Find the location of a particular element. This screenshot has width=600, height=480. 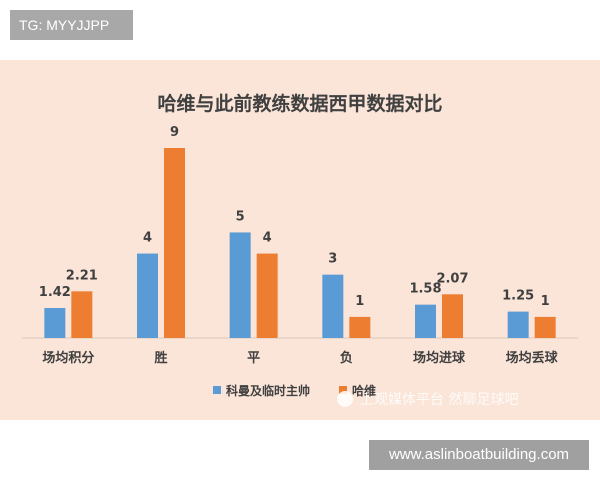

site-url-badge: www.aslinboatbuilding.com is located at coordinates (479, 455).